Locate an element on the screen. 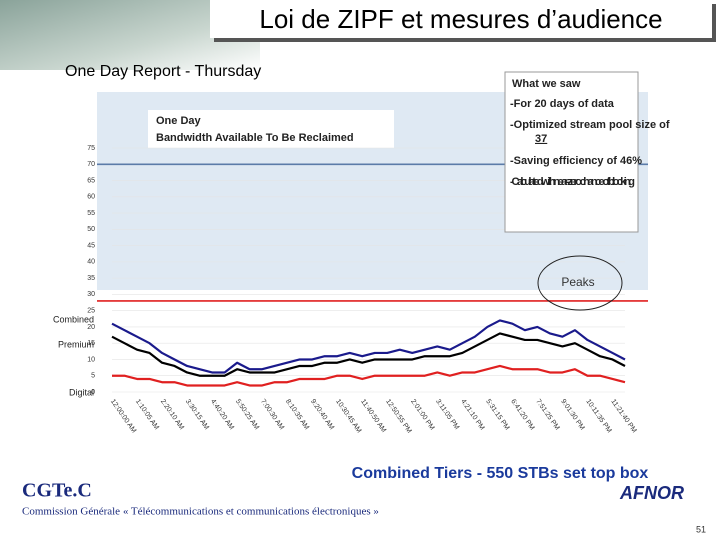 The width and height of the screenshot is (720, 545). x-tick-label: 5:31:15 PM is located at coordinates (497, 414).